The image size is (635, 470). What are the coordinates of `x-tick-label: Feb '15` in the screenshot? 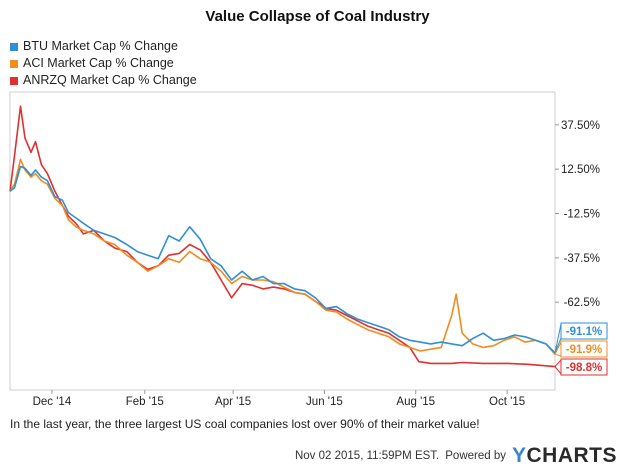 It's located at (145, 402).